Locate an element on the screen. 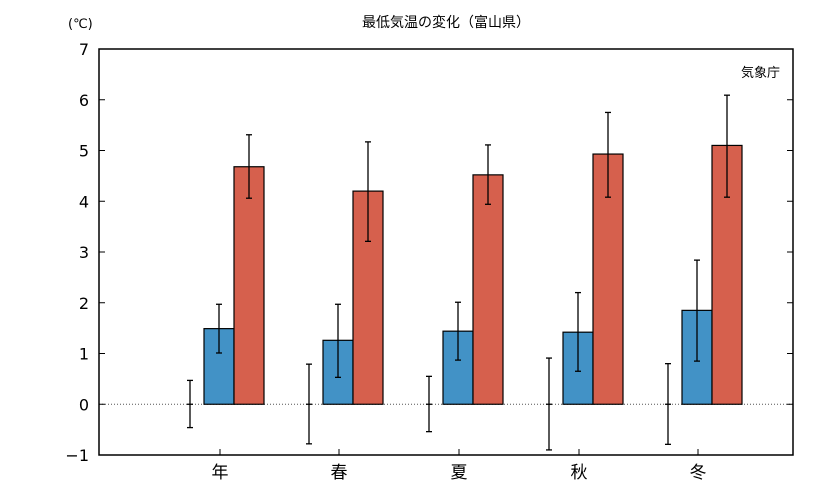  chart-title: 最低気温の変化（富山県） is located at coordinates (446, 22).